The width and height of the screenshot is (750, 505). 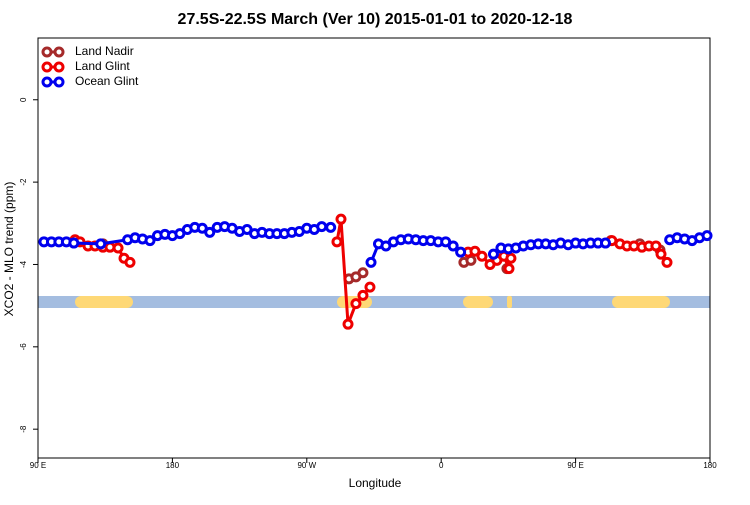 I want to click on y-tick-label: -8, so click(x=23, y=429).